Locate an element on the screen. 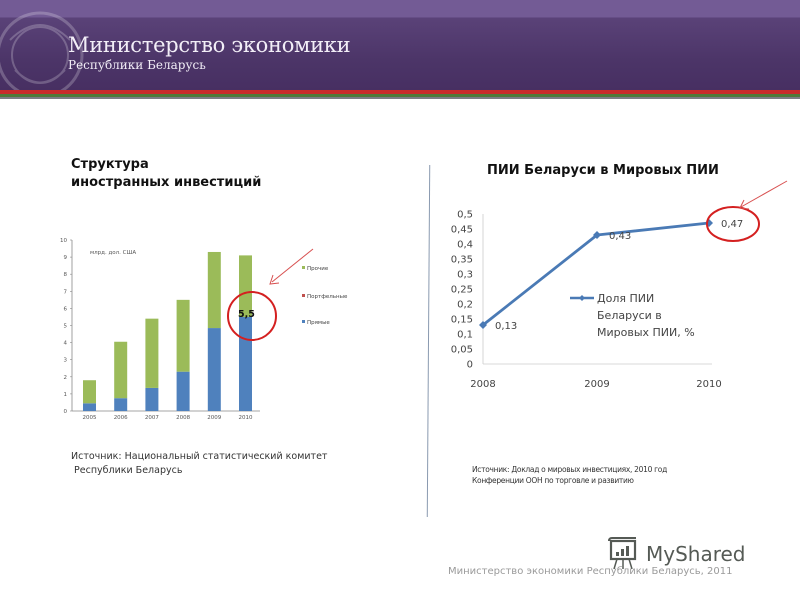 The width and height of the screenshot is (800, 600). legend-other: Прочие is located at coordinates (318, 269).